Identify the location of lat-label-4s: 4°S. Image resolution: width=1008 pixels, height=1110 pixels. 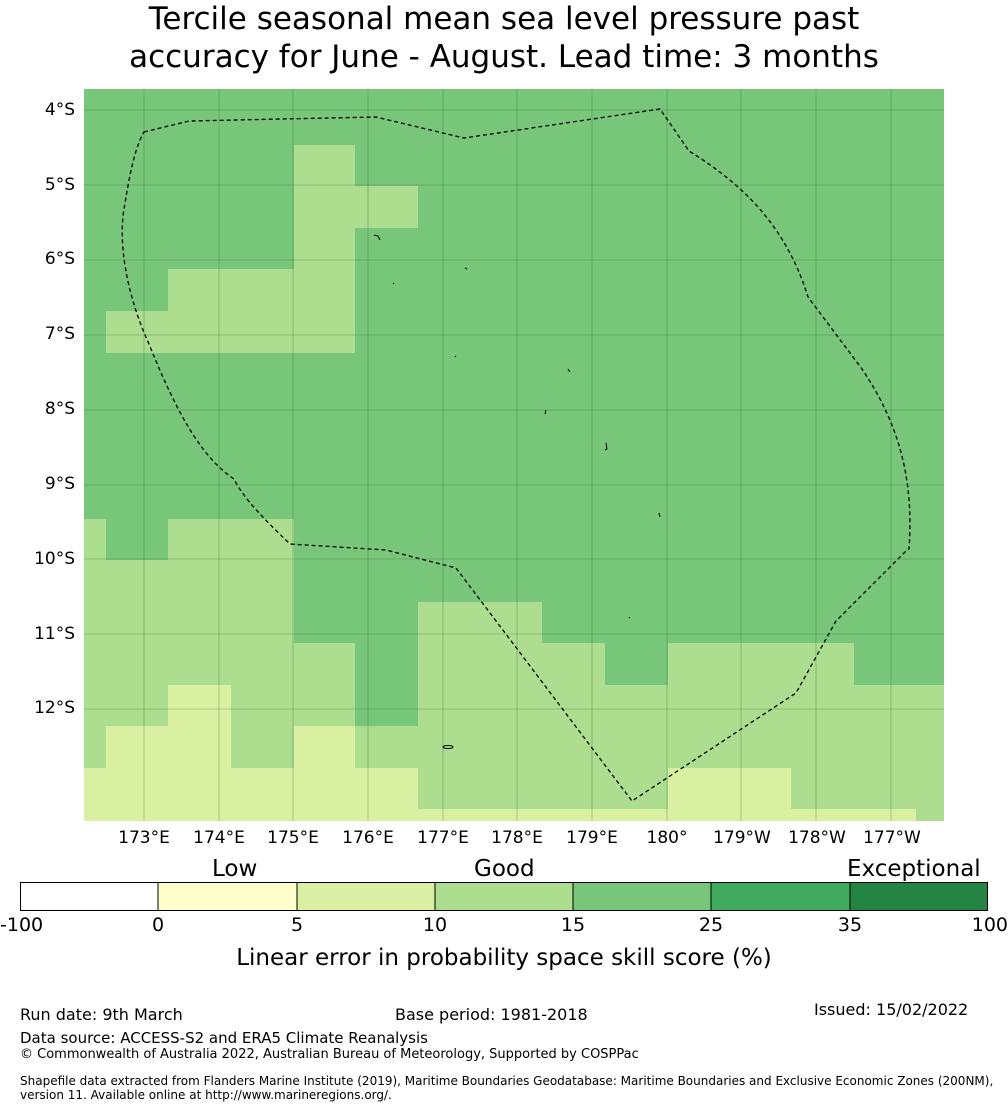
(59, 110).